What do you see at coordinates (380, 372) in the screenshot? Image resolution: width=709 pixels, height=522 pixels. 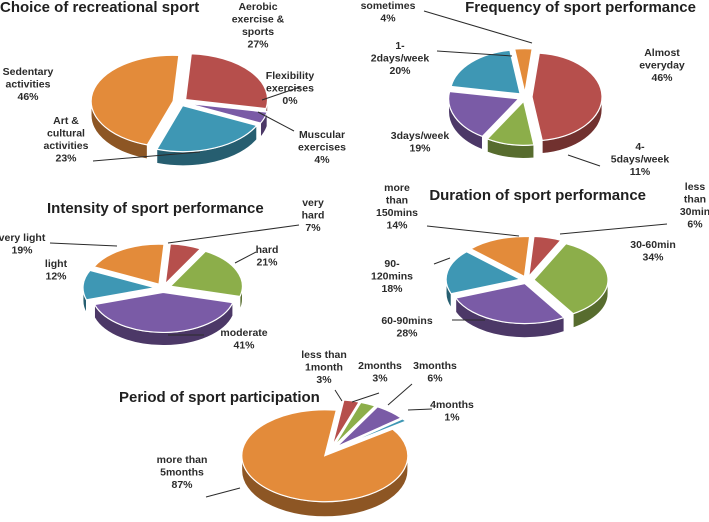 I see `data-label: 2months 3%` at bounding box center [380, 372].